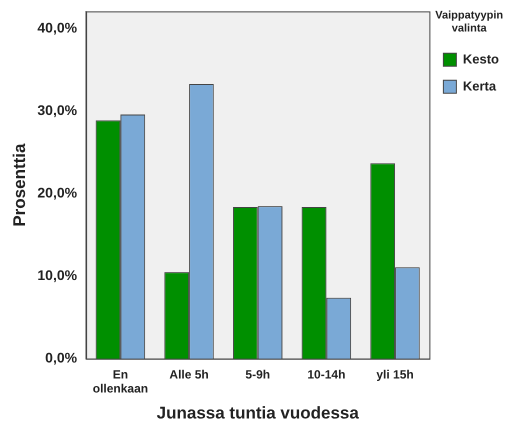 This screenshot has width=521, height=432. Describe the element at coordinates (61, 358) in the screenshot. I see `y-tick-label: 0,0%` at that location.